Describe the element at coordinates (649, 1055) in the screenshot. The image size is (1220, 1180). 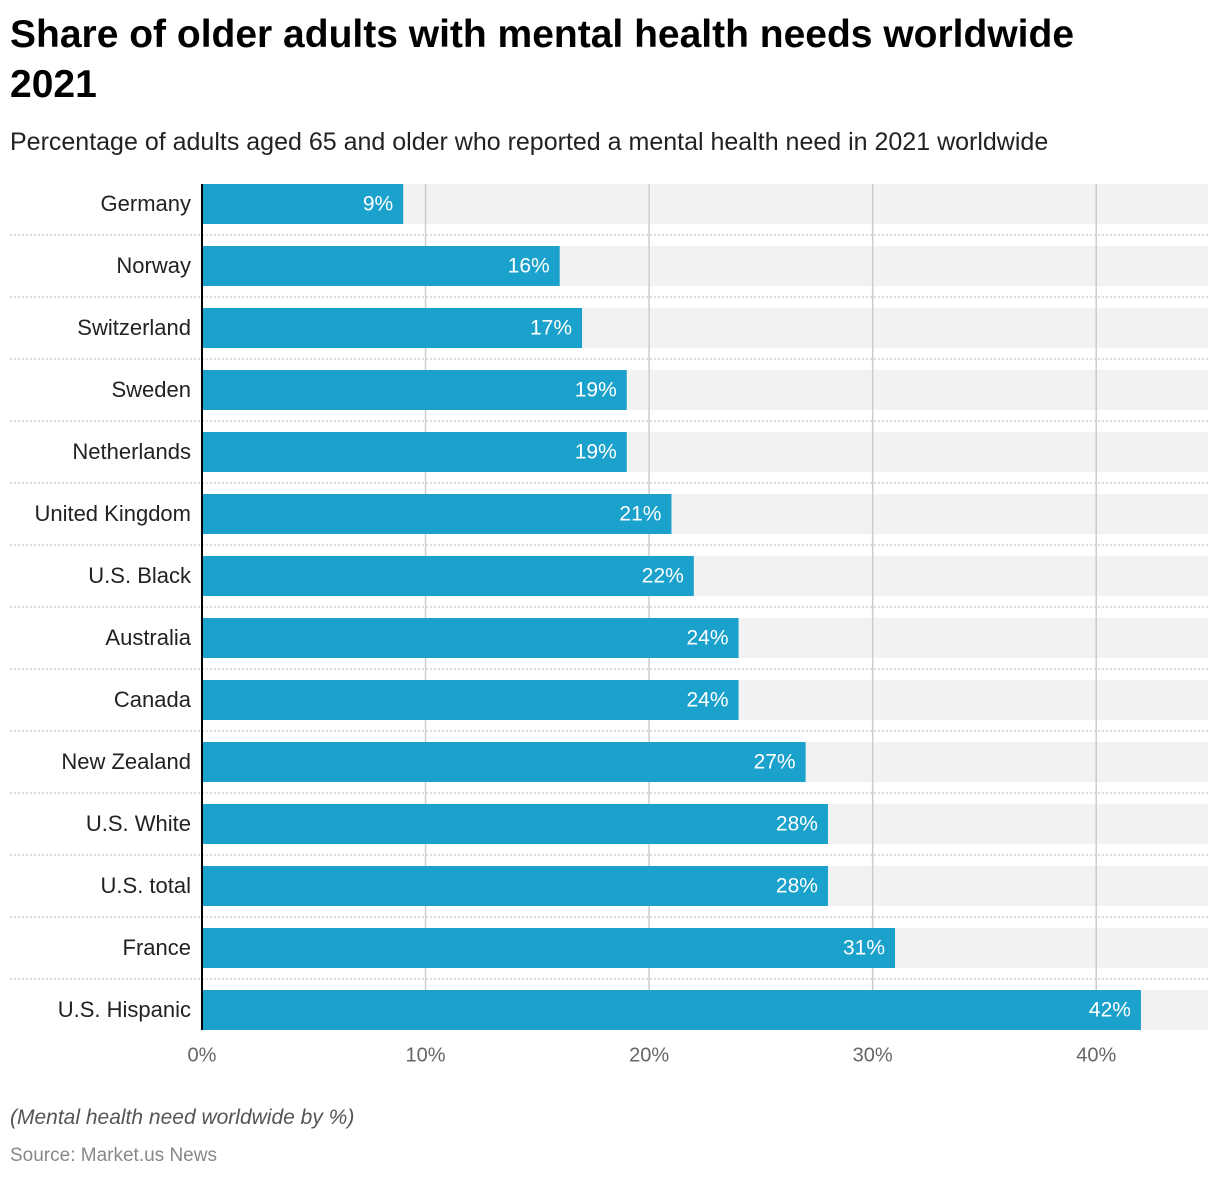
I see `x-tick-label: 20%` at that location.